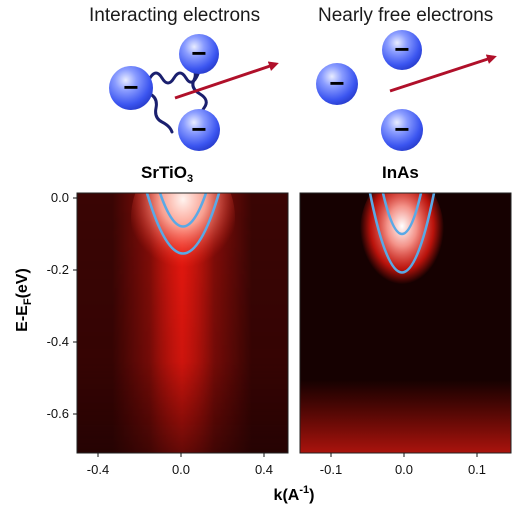  I want to click on y-axis-label: E-EF(eV), so click(24, 300).